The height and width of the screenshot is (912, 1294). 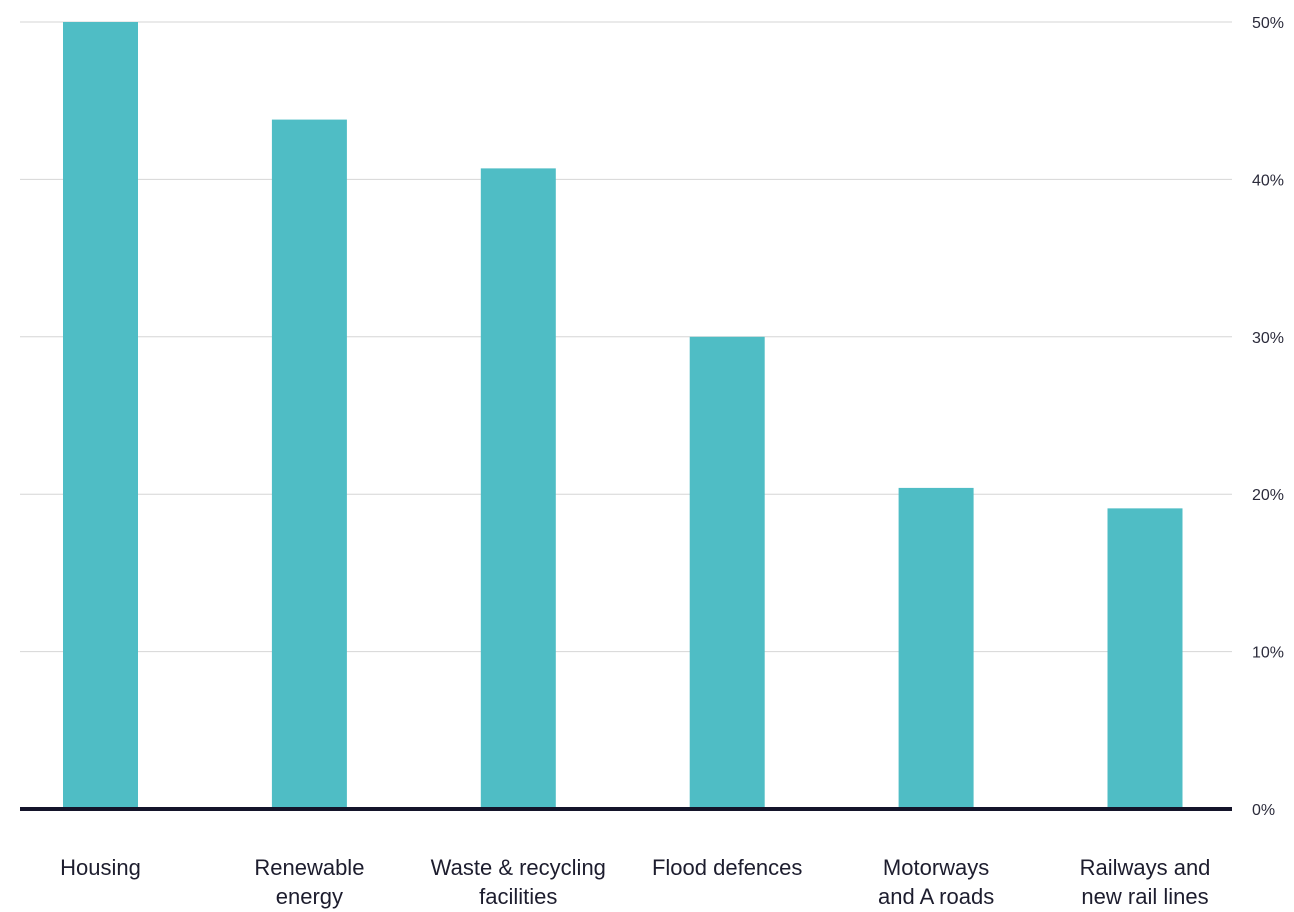 I want to click on x-category-label-4: Motorways and A roads, so click(x=936, y=882).